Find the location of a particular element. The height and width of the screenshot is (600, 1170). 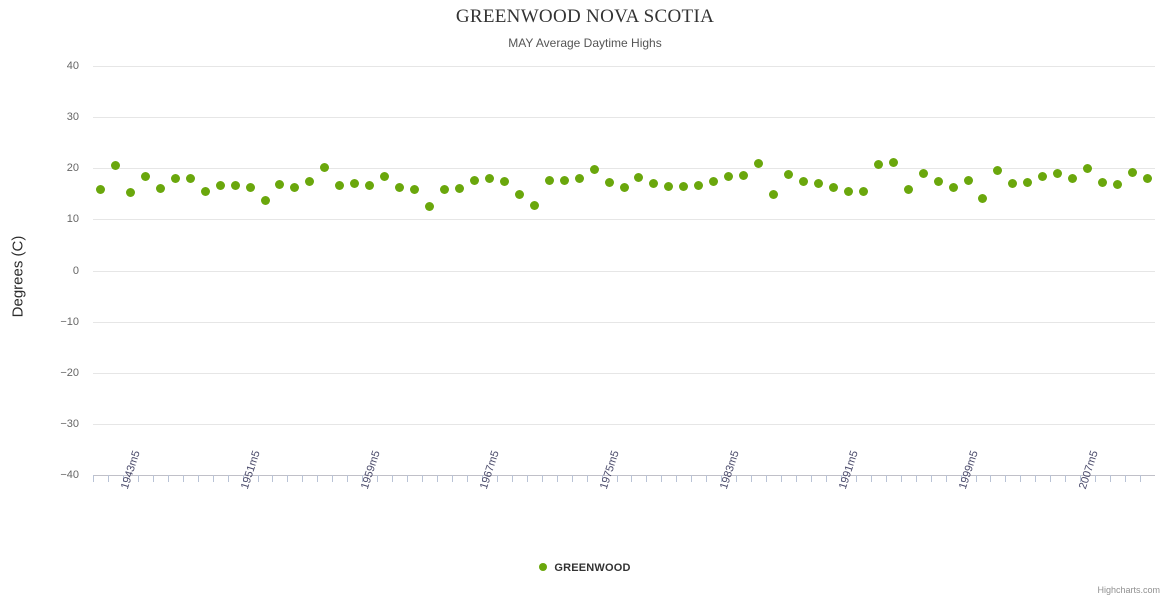

chart-legend: GREENWOOD is located at coordinates (585, 568).